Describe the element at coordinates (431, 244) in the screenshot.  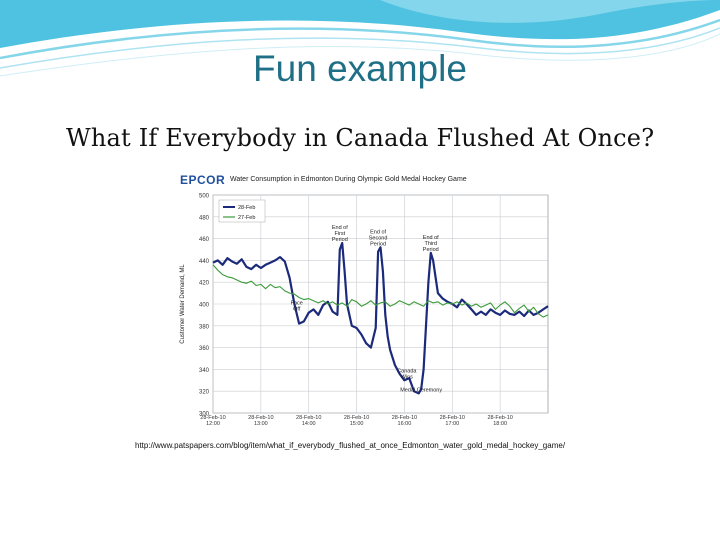
I see `annotation-label: End of Third Period` at that location.